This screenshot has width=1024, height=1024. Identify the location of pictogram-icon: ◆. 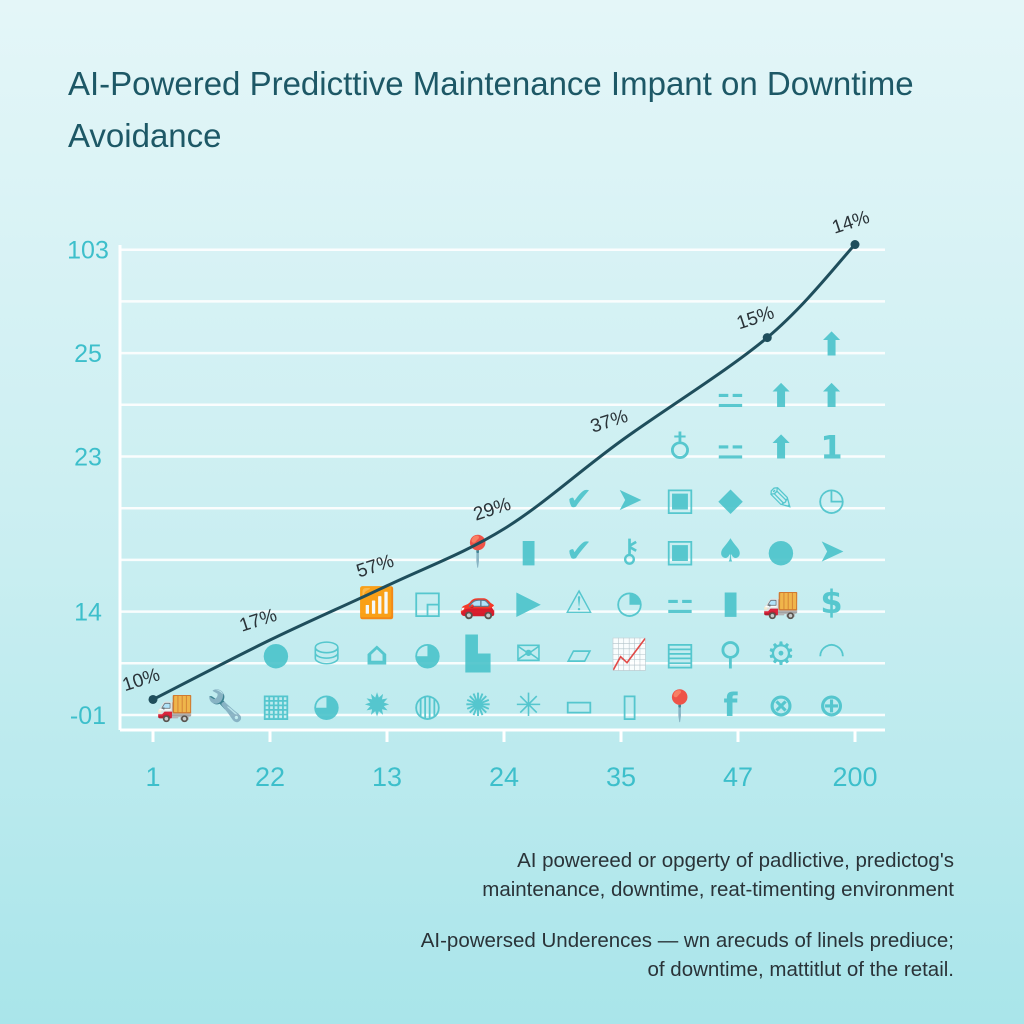
(730, 499).